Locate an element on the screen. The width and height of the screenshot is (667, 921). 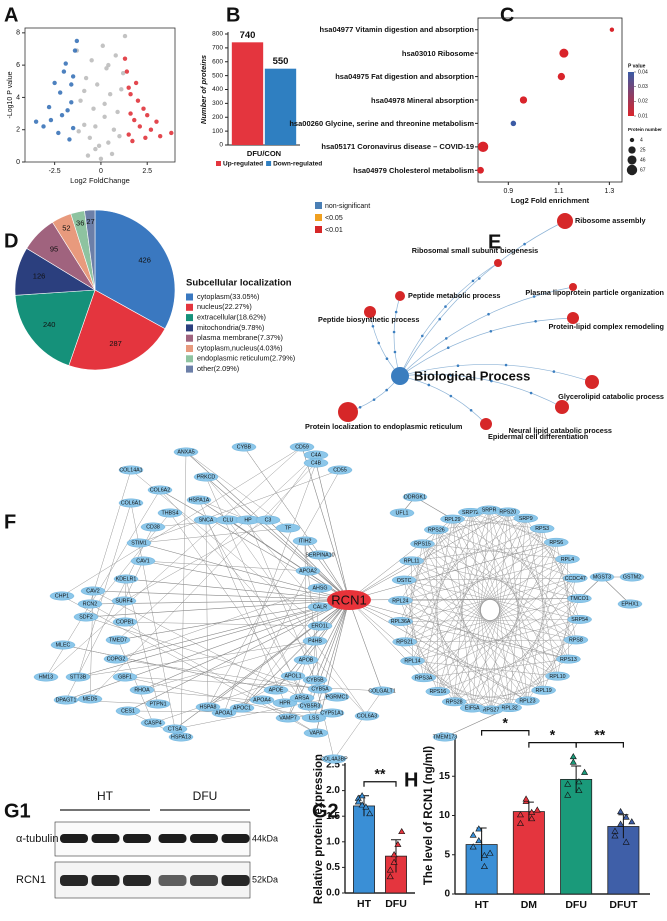
go-term-label: Protein-lipid complex remodeling is located at coordinates (606, 326).